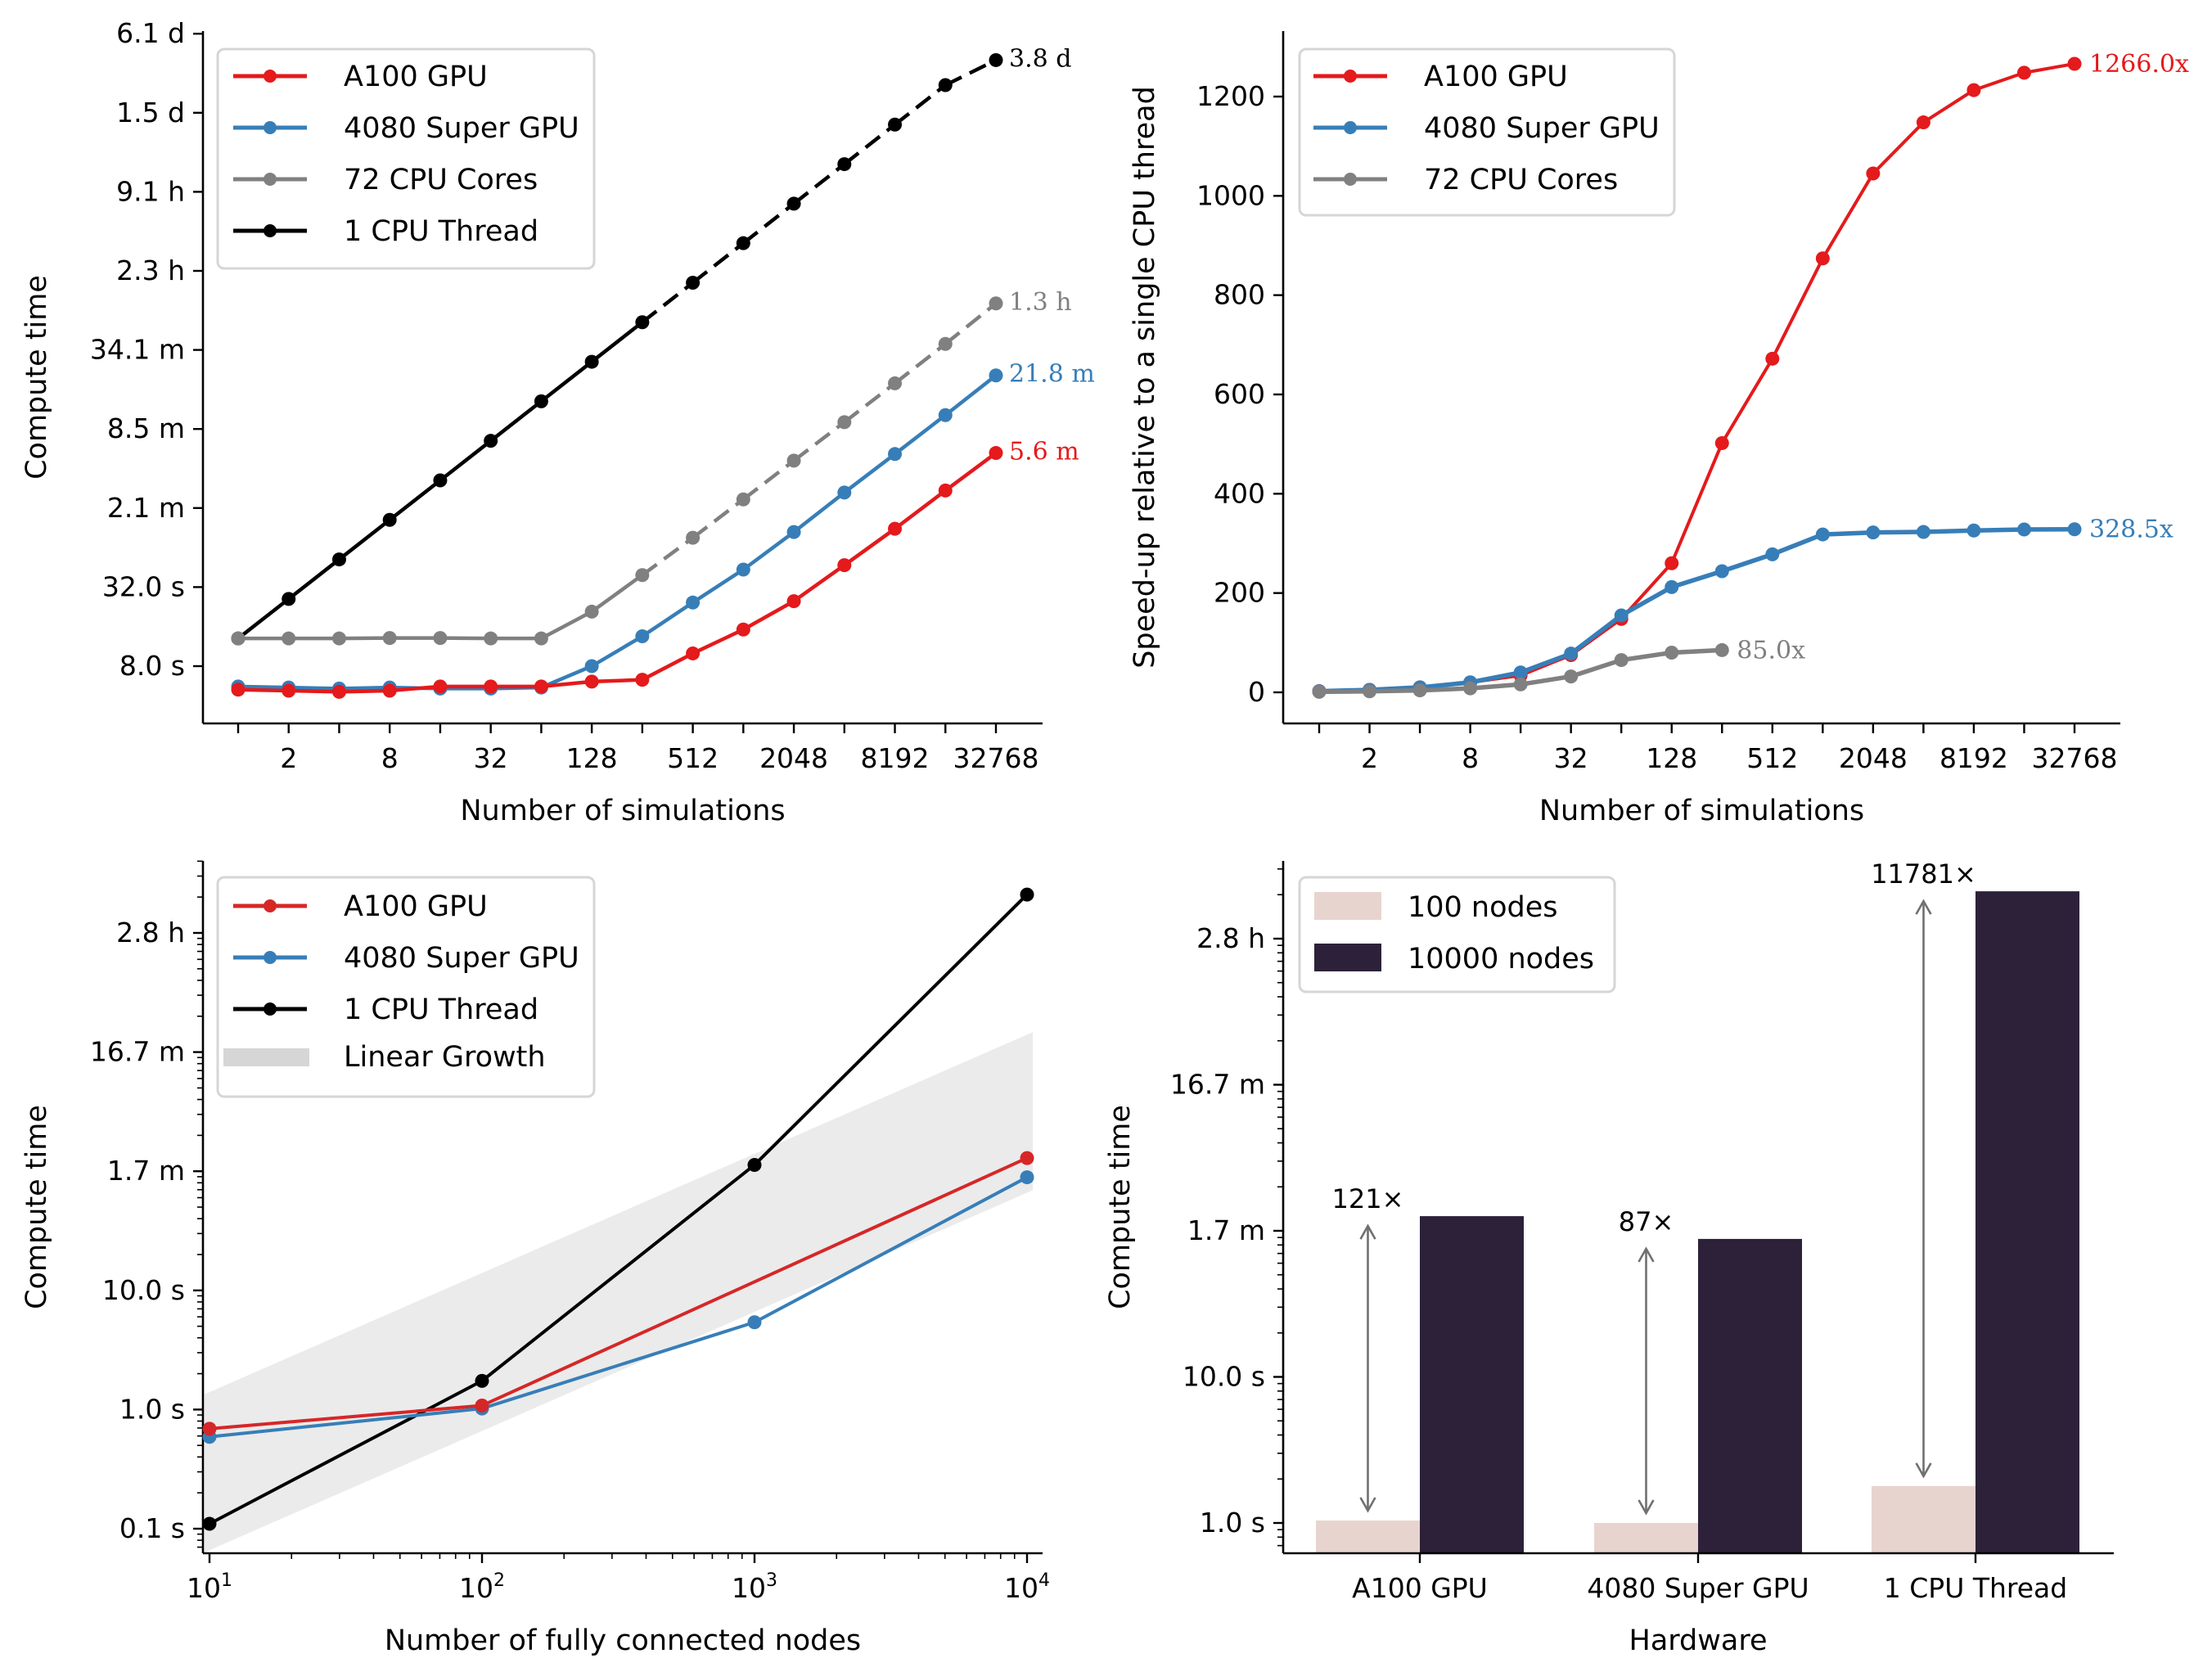 The height and width of the screenshot is (1676, 2212). I want to click on x-tick-exponent: 4, so click(1044, 1580).